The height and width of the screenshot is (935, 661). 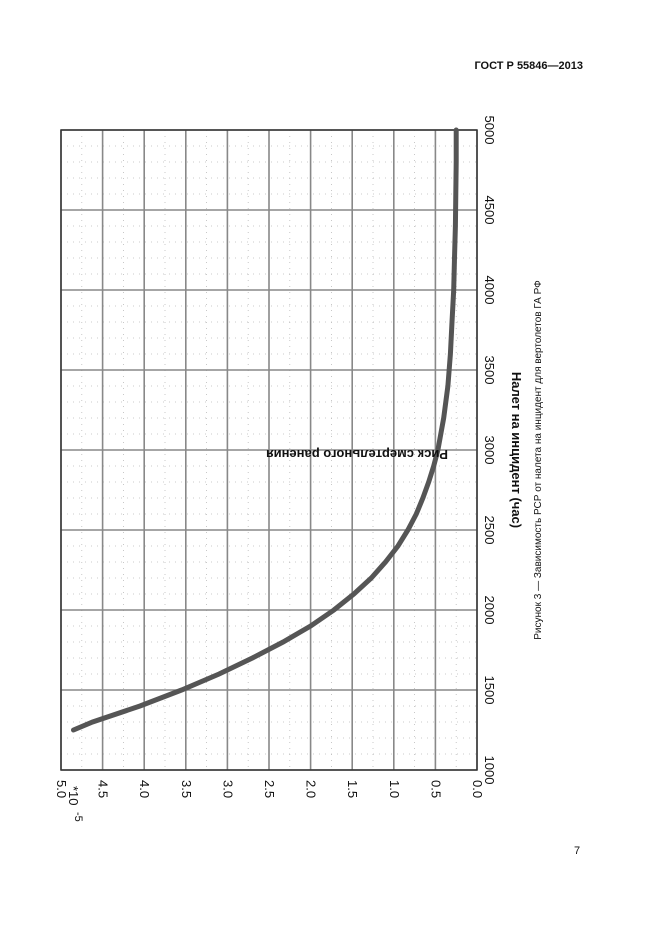 I want to click on y-tick-label: 2.0, so click(x=311, y=789).